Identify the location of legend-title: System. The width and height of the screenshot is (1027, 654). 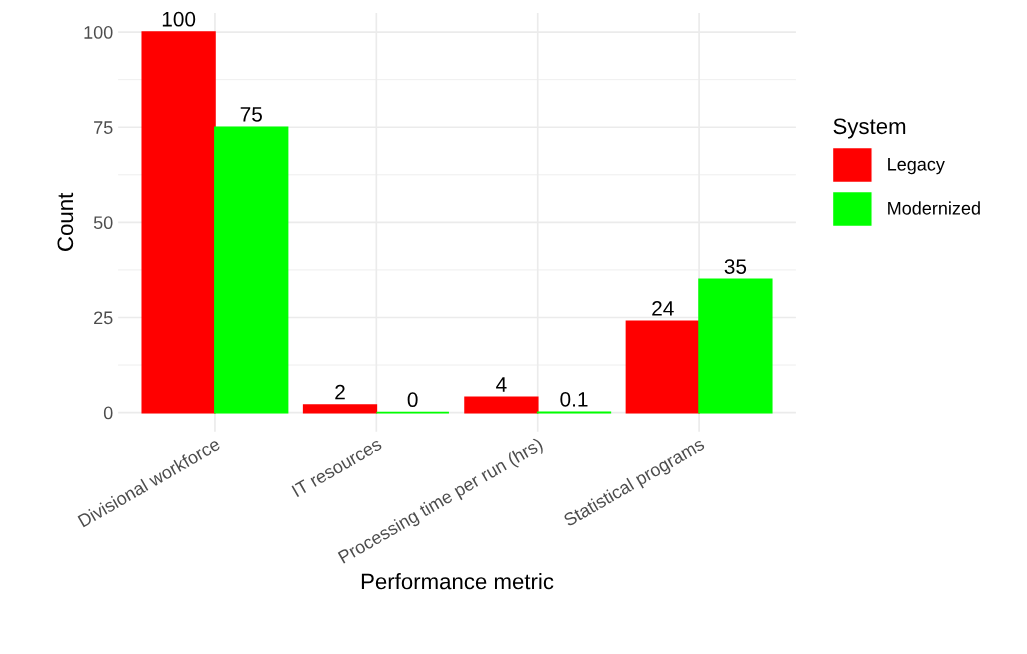
(869, 128).